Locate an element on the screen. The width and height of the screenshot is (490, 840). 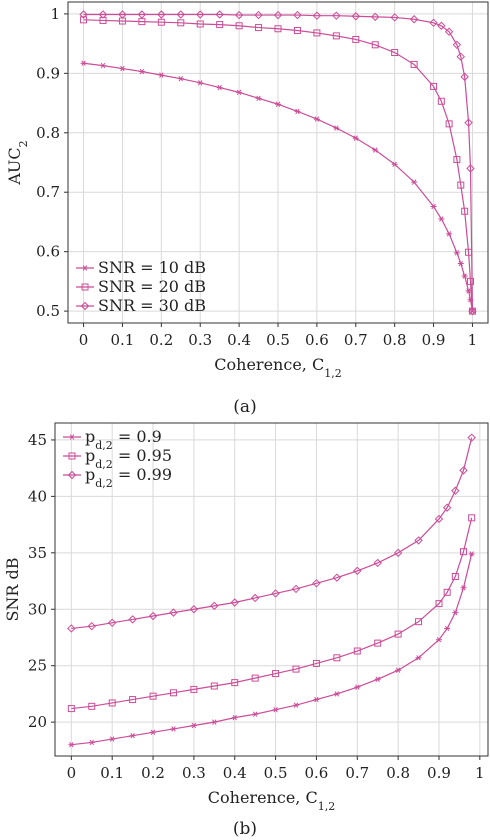
legend-label-rest: = 0.95 is located at coordinates (142, 455).